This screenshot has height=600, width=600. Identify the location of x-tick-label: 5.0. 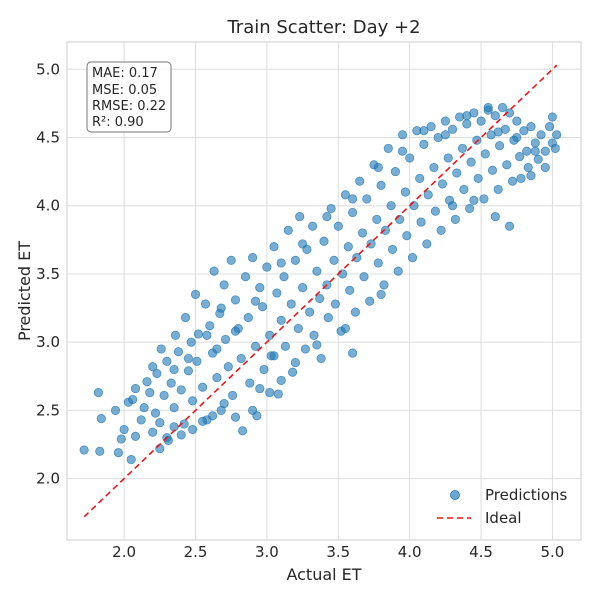
(553, 552).